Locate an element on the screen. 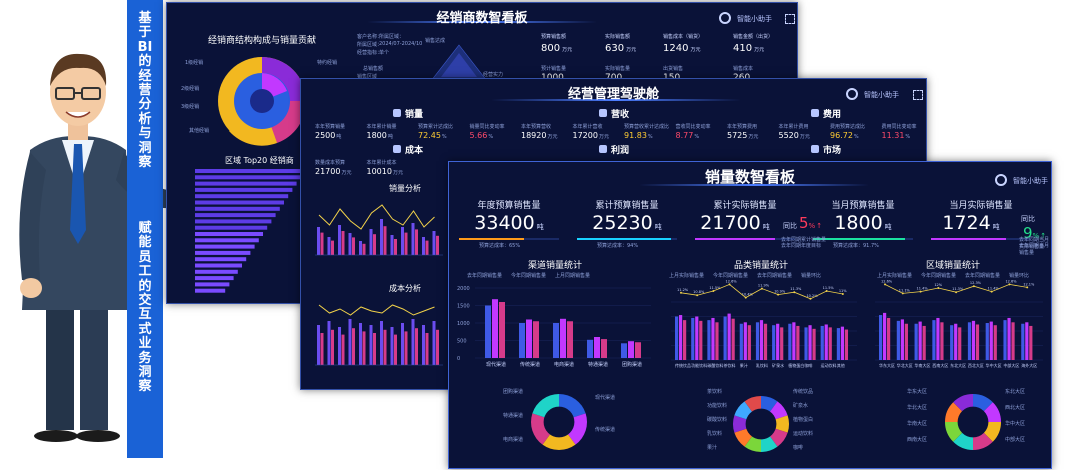 The width and height of the screenshot is (1080, 470). metric2-value: 21700万元 is located at coordinates (333, 171).